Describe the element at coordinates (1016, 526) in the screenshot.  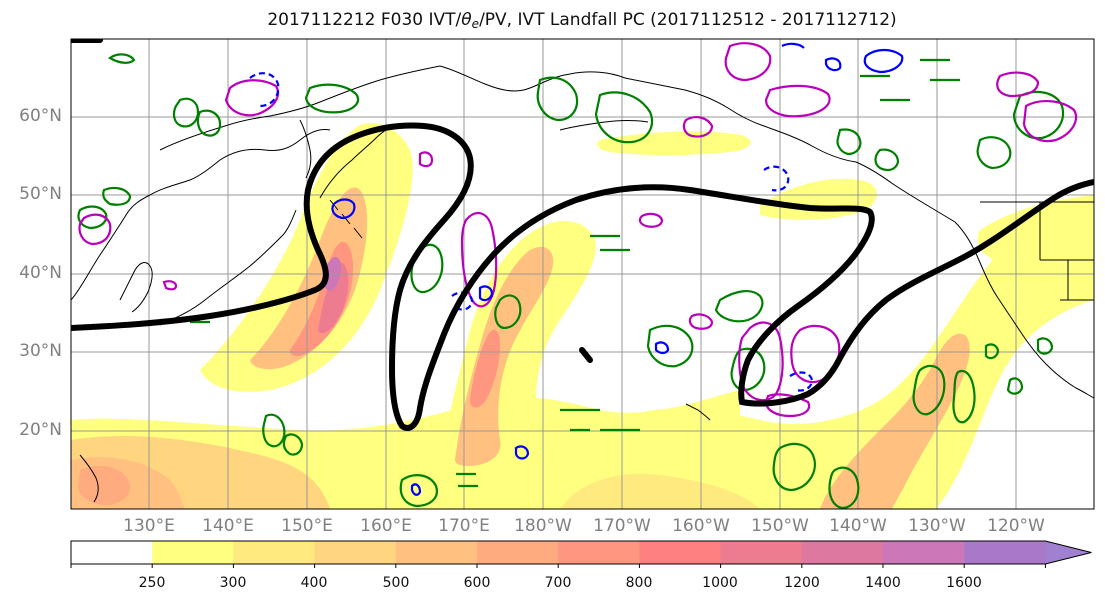
I see `longitude-label: 120°W` at that location.